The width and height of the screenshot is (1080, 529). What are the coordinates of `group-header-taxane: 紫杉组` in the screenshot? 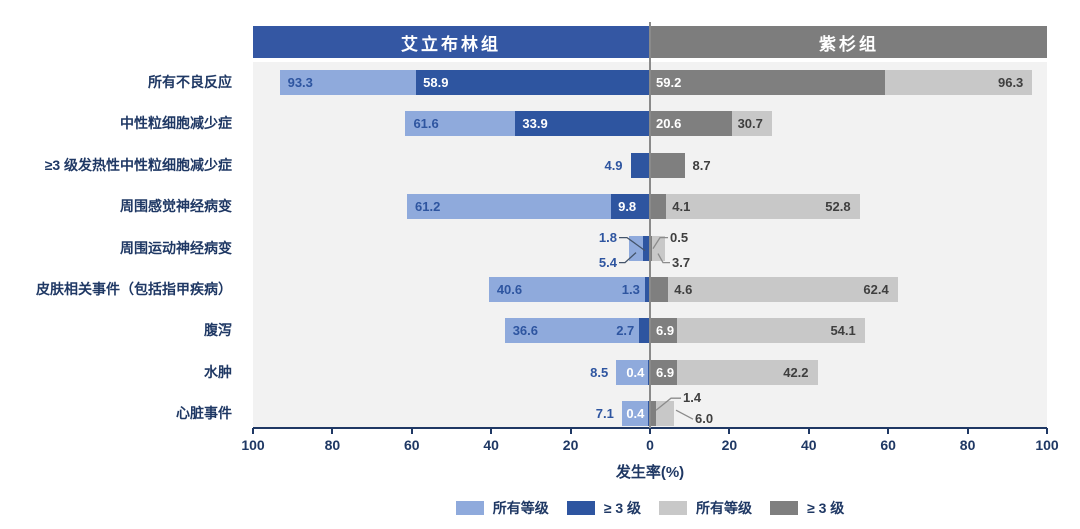 It's located at (849, 42).